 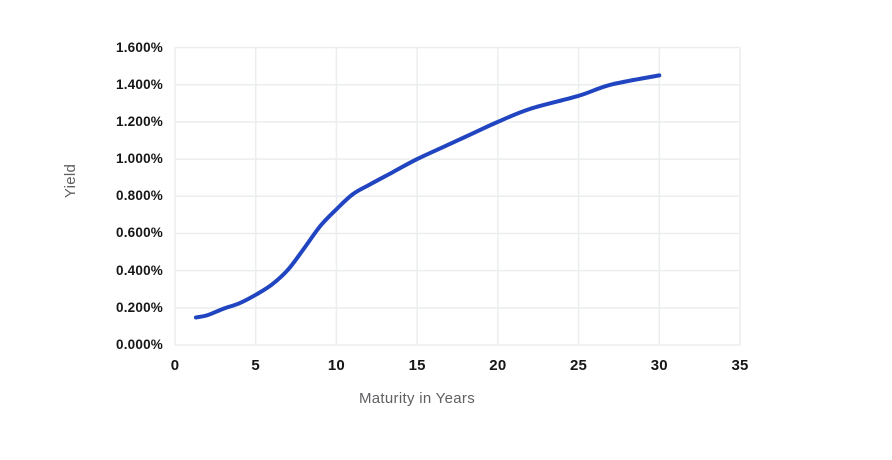 What do you see at coordinates (336, 365) in the screenshot?
I see `x-tick-label: 10` at bounding box center [336, 365].